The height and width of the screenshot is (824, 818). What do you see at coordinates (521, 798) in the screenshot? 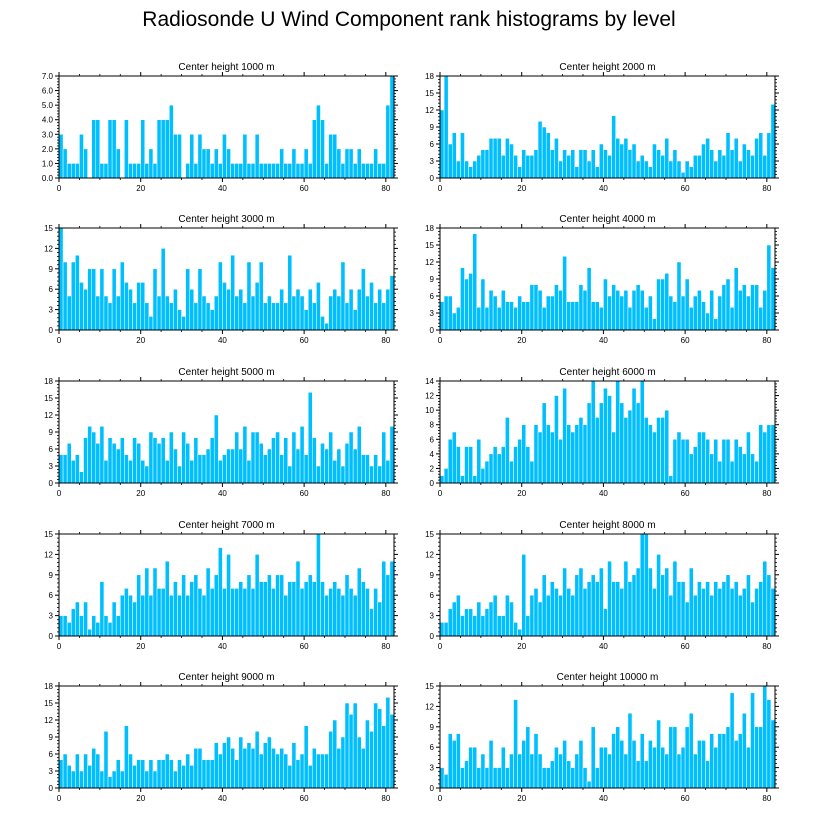
I see `x-tick-label: 20` at bounding box center [521, 798].